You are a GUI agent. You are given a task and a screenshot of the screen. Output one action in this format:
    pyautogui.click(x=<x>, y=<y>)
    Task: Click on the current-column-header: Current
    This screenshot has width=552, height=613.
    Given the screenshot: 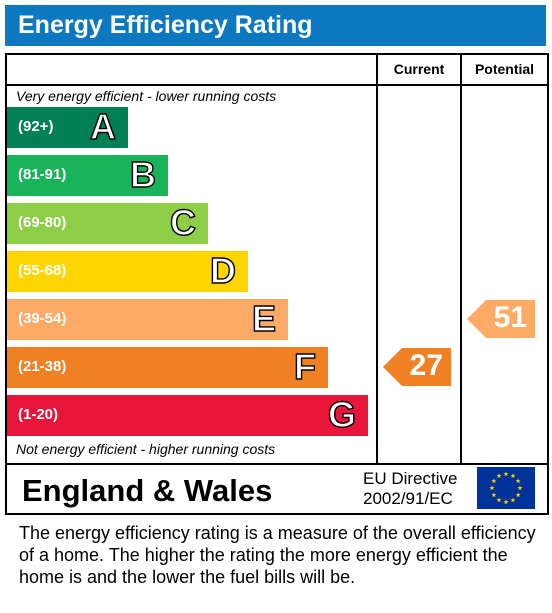 What is the action you would take?
    pyautogui.click(x=419, y=69)
    